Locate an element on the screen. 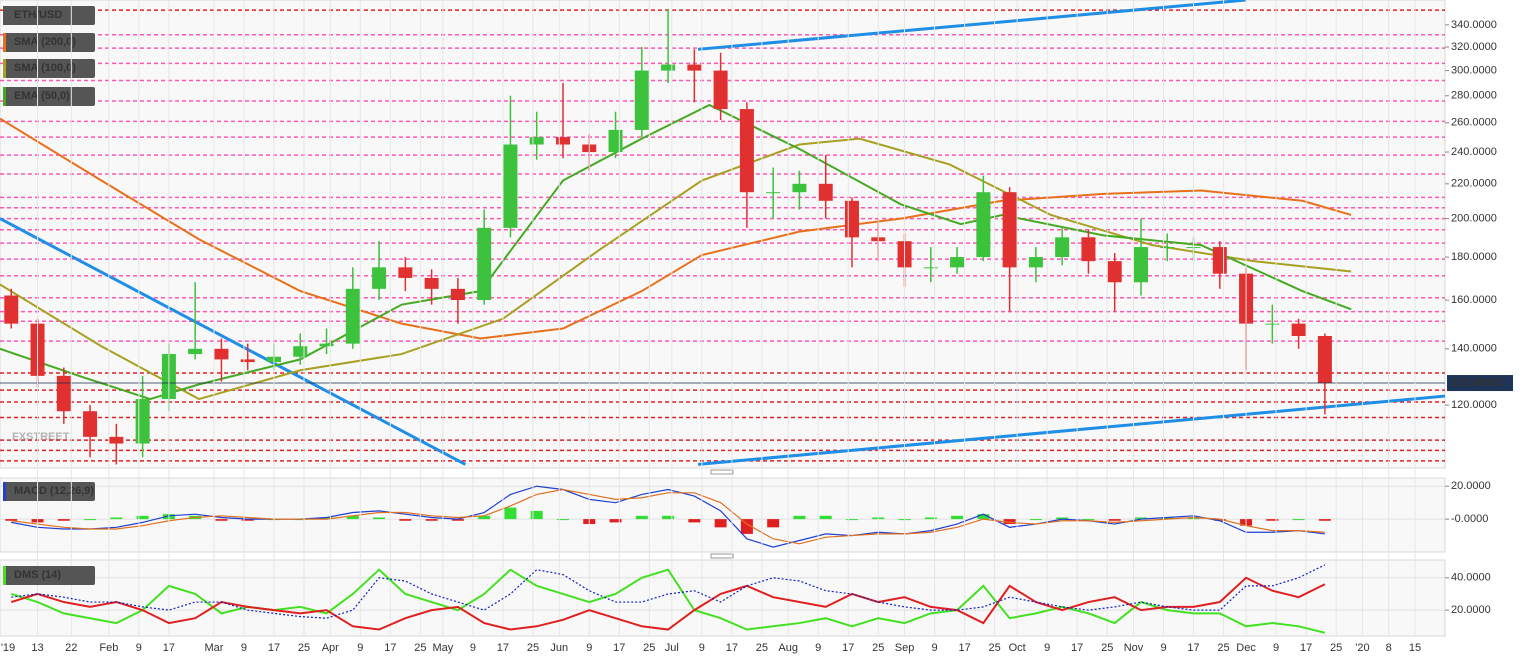 This screenshot has width=1534, height=661. x-tick-label: 8 is located at coordinates (1389, 648).